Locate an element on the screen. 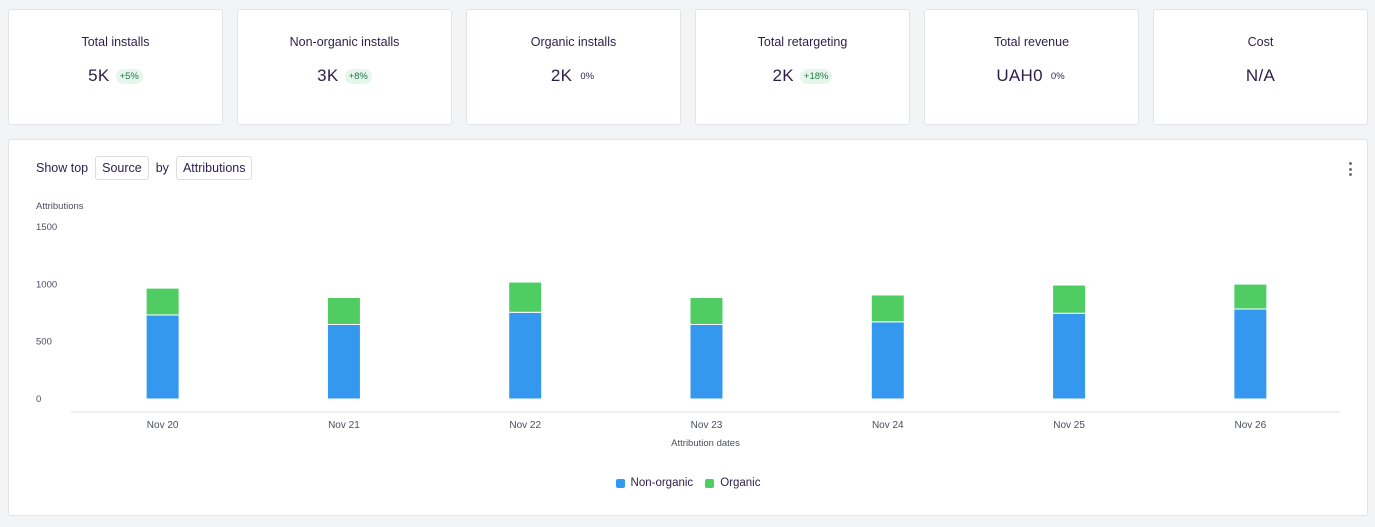 Image resolution: width=1375 pixels, height=527 pixels. chart-controls: Show top Source by Attributions is located at coordinates (144, 168).